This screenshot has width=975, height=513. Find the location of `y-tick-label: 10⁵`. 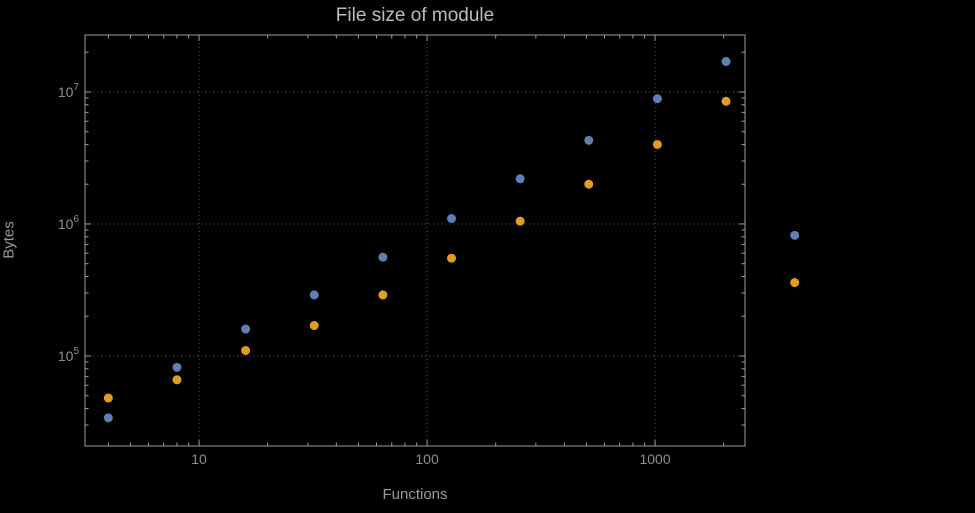

y-tick-label: 10⁵ is located at coordinates (69, 355).